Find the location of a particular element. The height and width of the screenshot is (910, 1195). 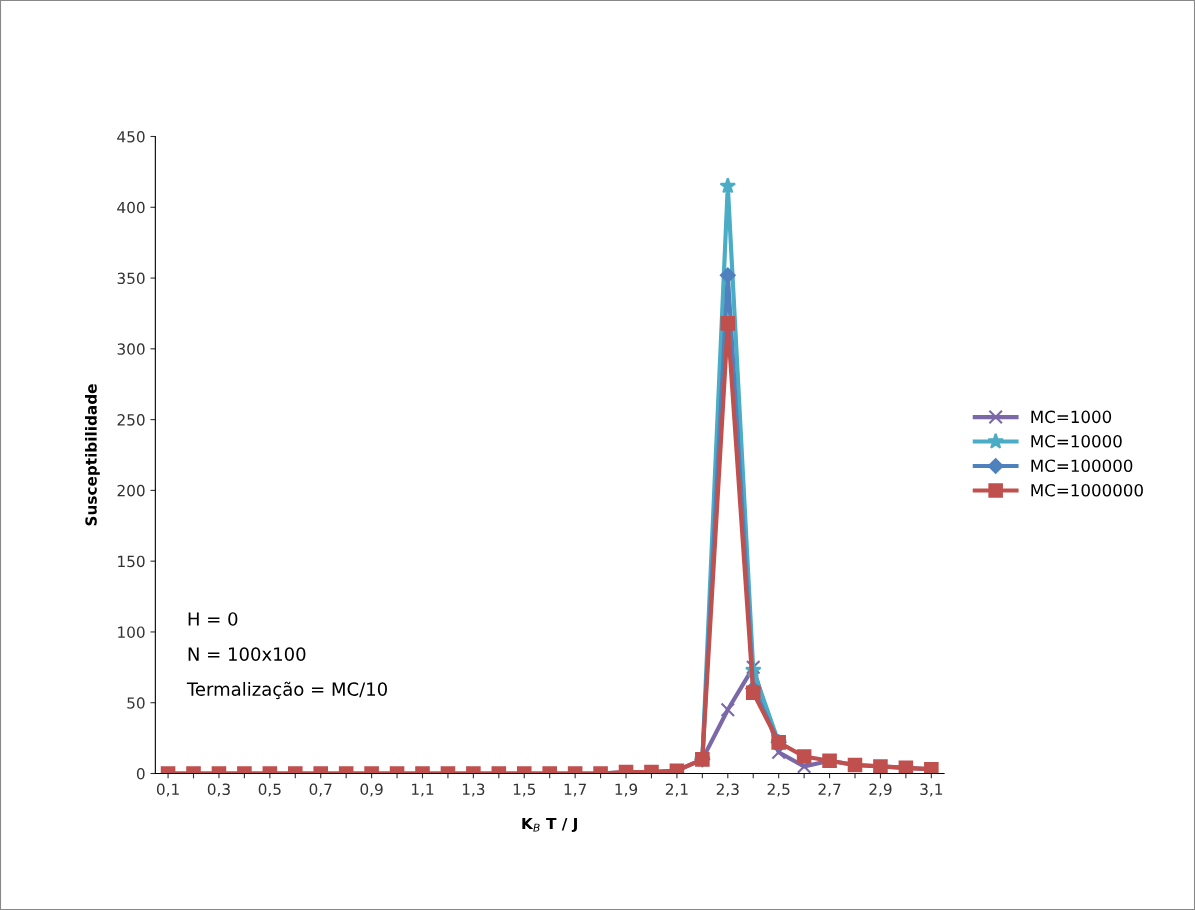

x-tick-label: 0,1 is located at coordinates (167, 790).